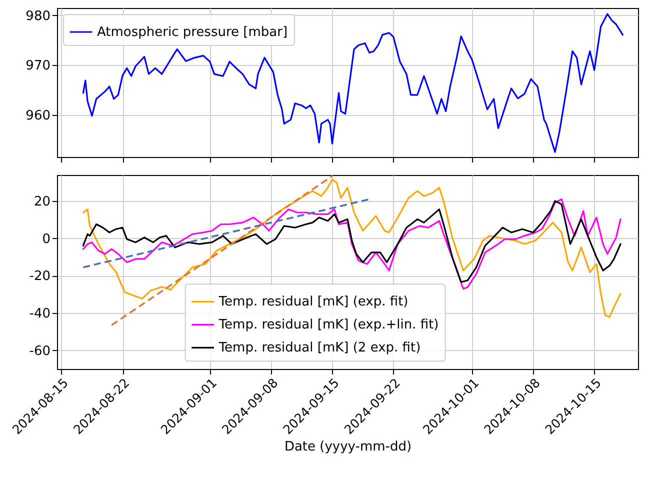 The height and width of the screenshot is (481, 645). I want to click on legend-label: Temp. residual [mK] (2 exp. fit), so click(319, 348).